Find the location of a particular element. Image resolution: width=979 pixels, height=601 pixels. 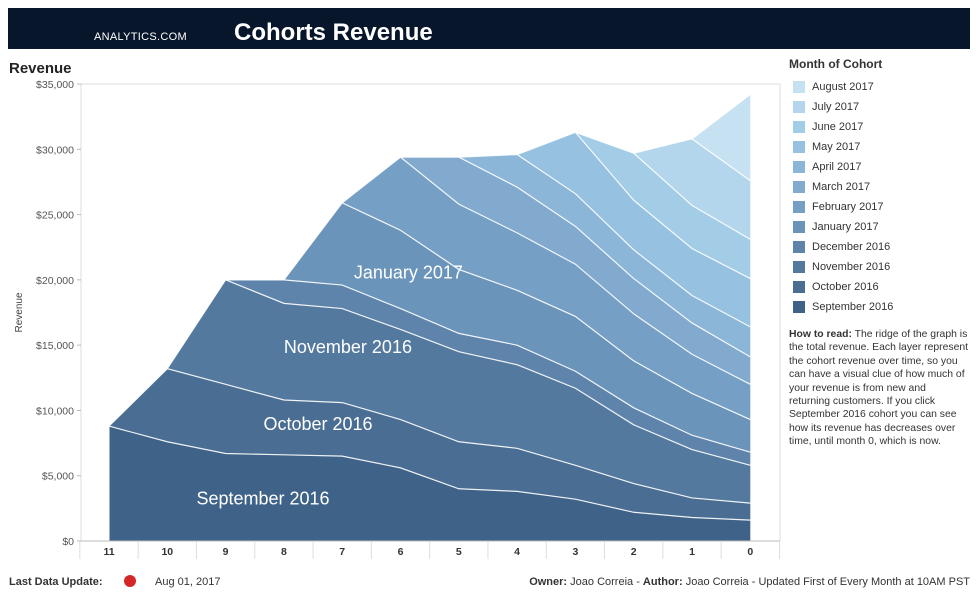

legend-item: February 2017 is located at coordinates (843, 207).